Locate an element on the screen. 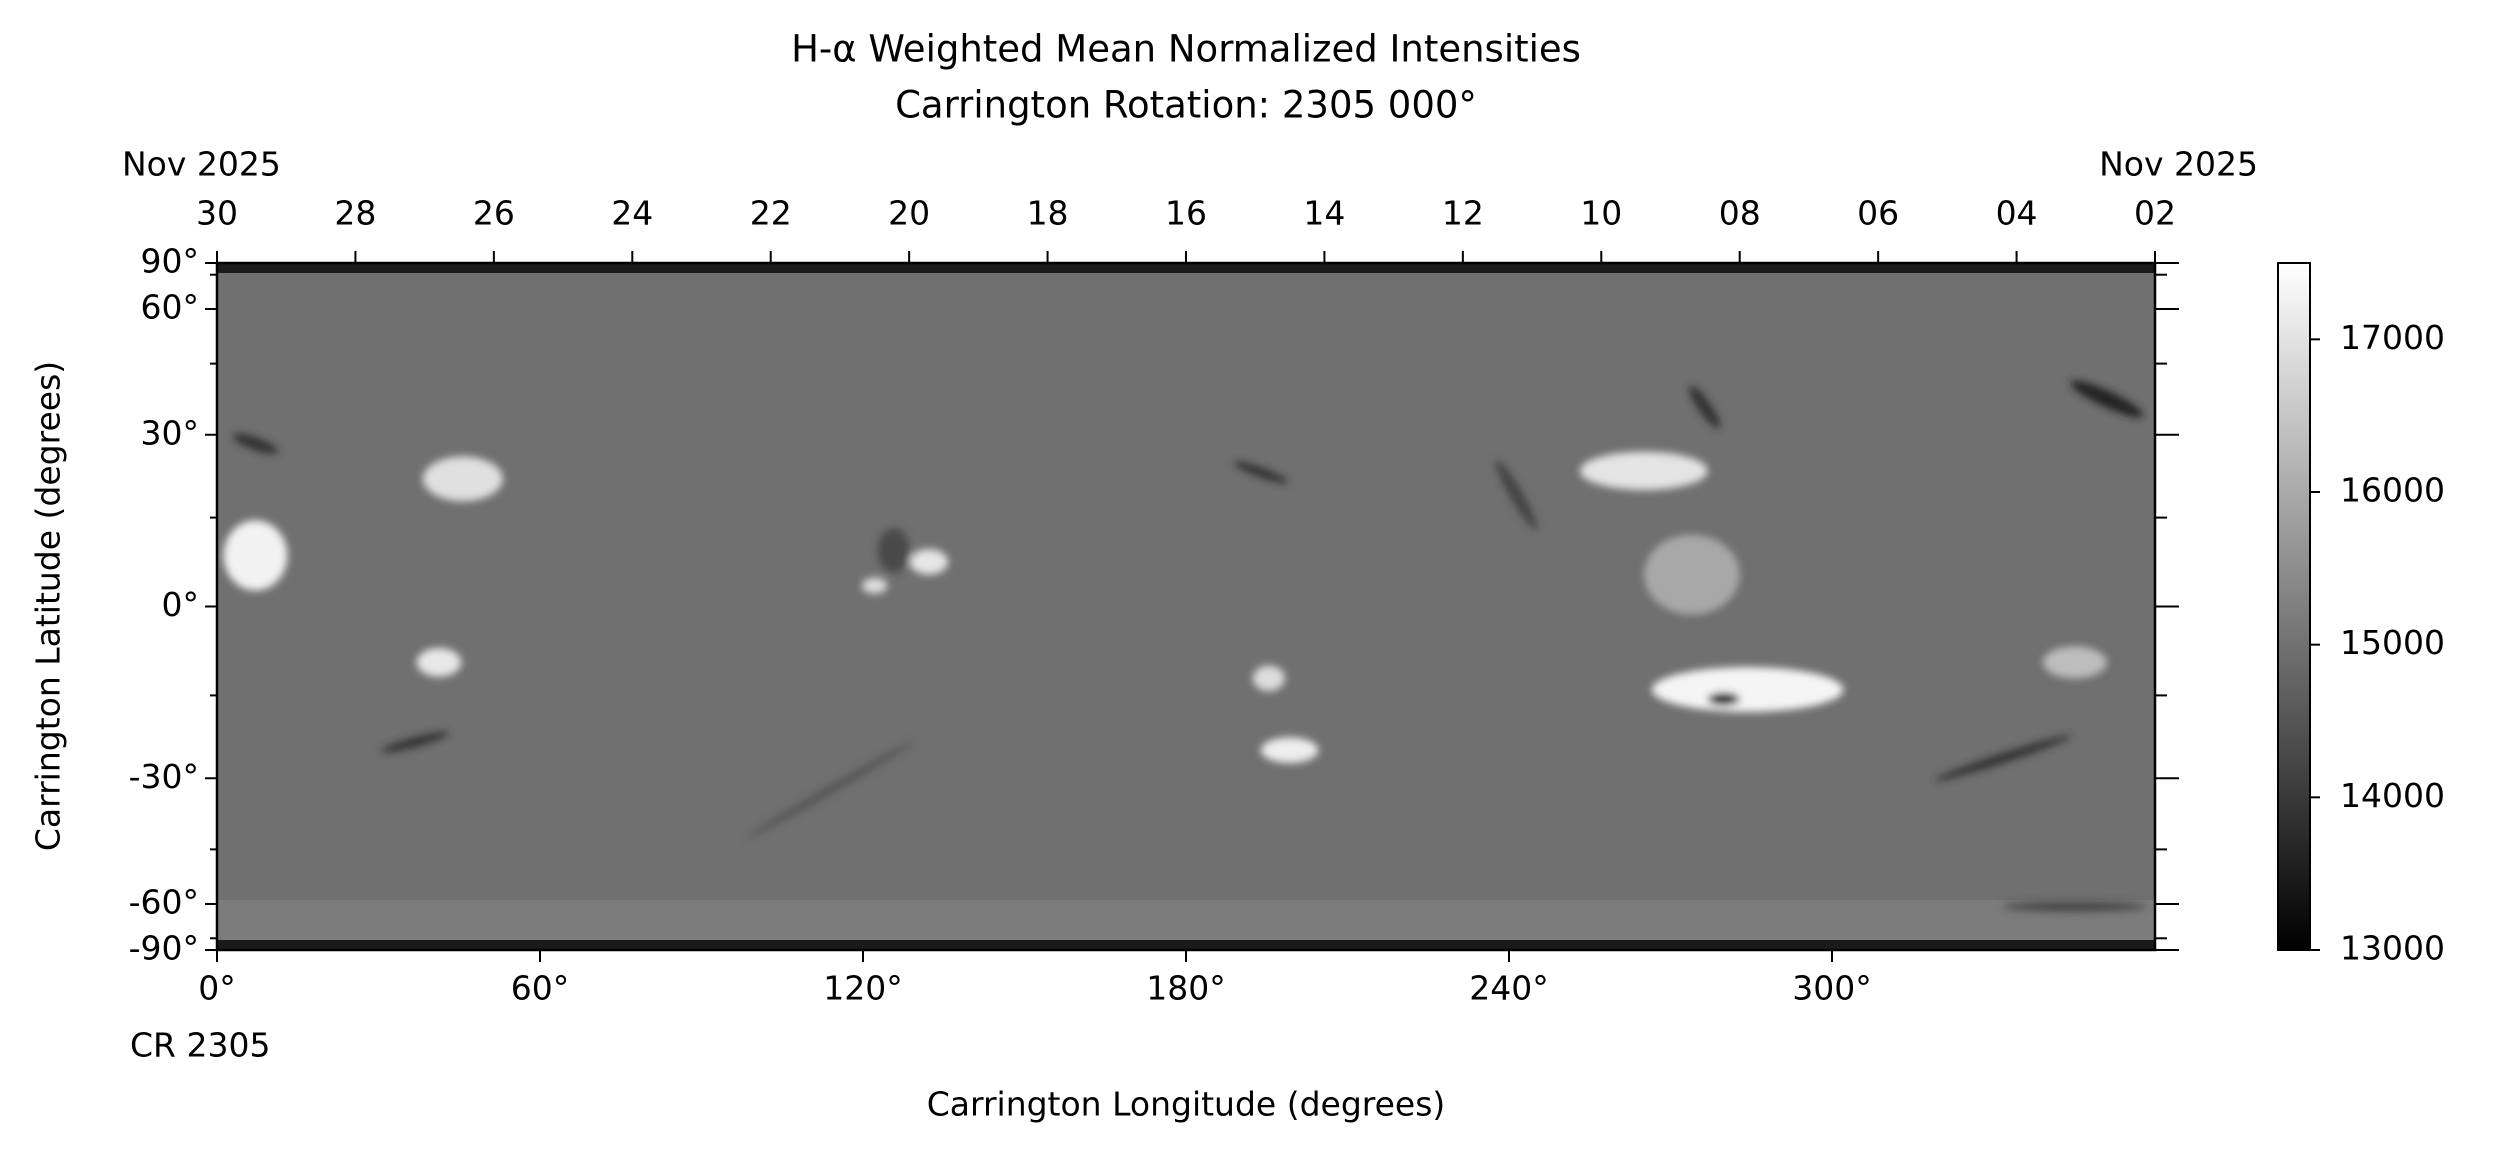  x2-tick-label: 18 is located at coordinates (1048, 213).